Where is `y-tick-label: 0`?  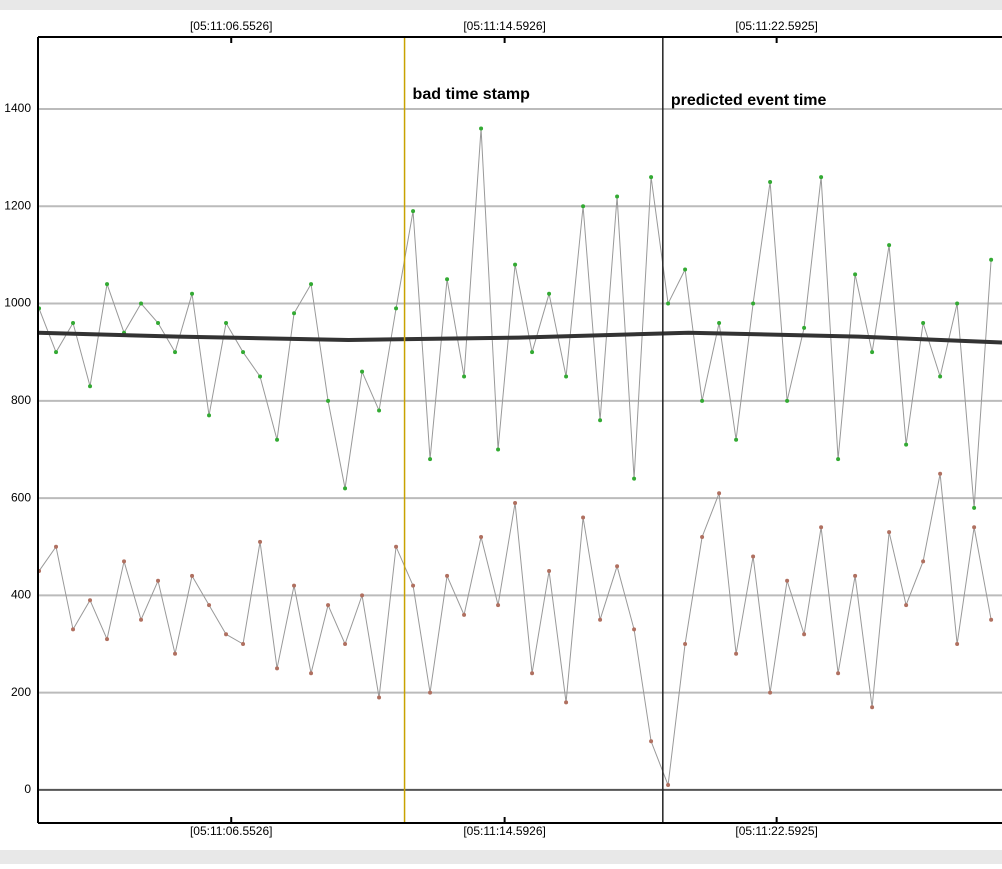
y-tick-label: 0 is located at coordinates (27, 789).